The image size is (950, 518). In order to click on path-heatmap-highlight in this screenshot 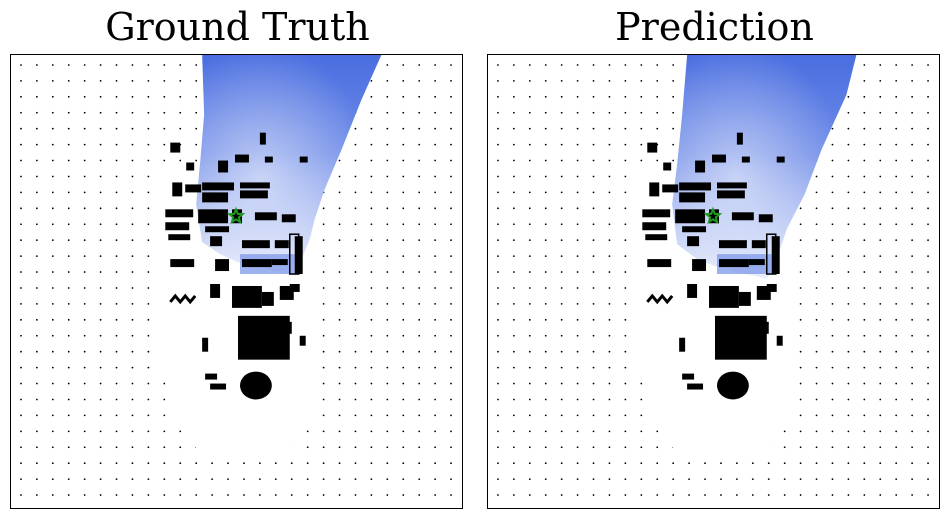, I will do `click(289, 166)`.